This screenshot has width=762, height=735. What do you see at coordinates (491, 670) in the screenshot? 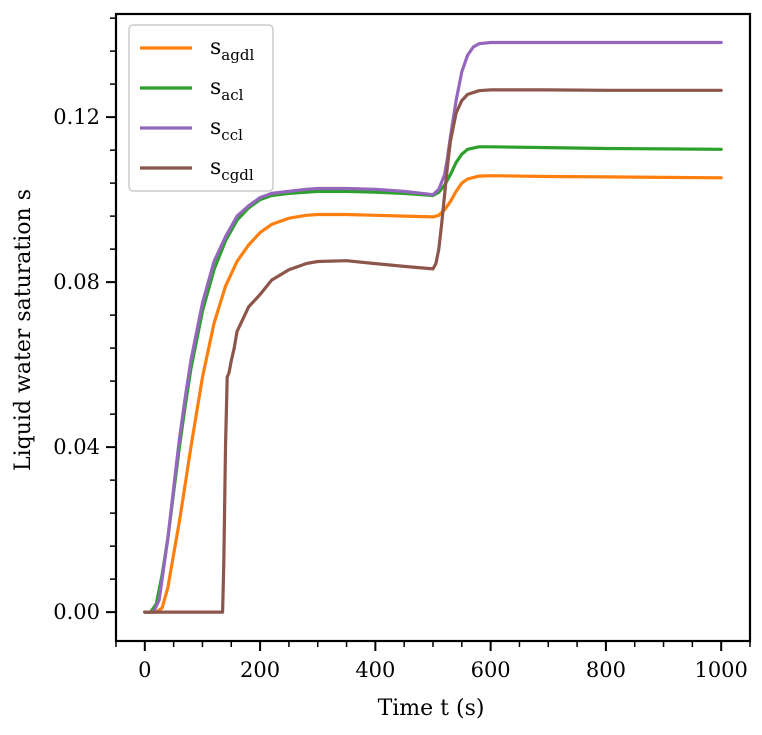
I see `x-tick-label: 600` at bounding box center [491, 670].